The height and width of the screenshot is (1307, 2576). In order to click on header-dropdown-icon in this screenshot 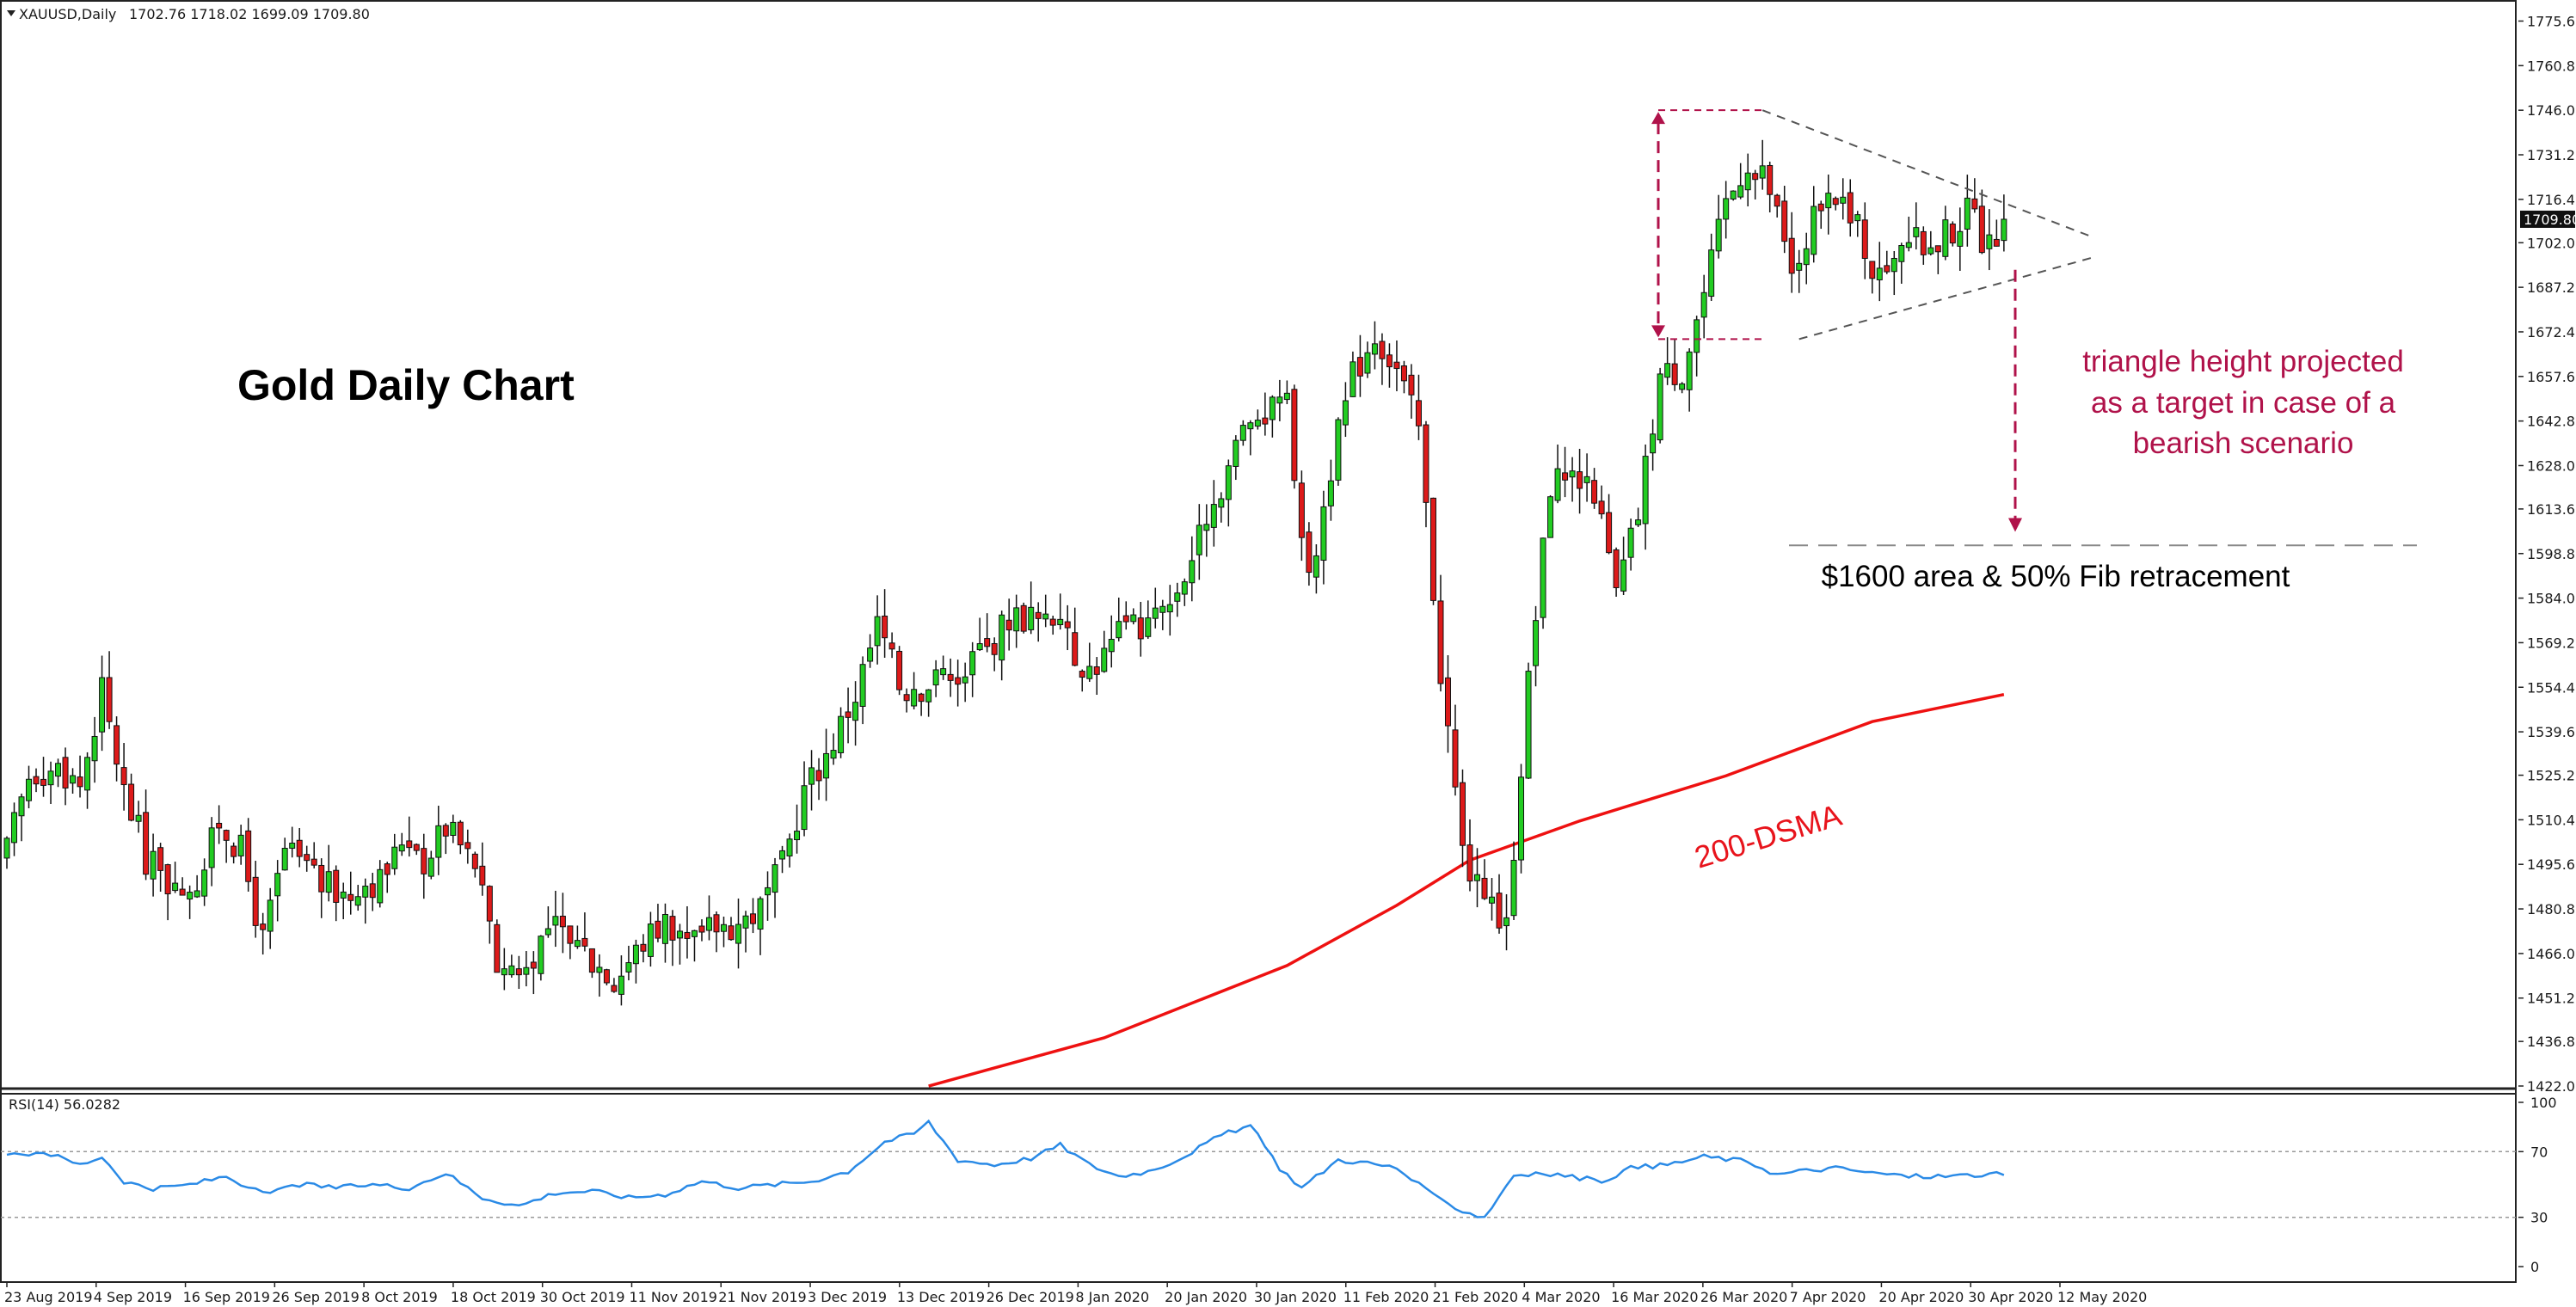, I will do `click(11, 13)`.